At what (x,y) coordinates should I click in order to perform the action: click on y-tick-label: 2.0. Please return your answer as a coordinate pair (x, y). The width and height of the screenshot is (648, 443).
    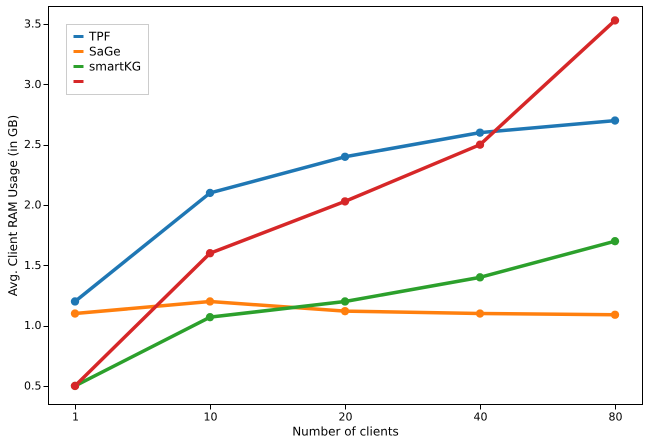
    Looking at the image, I should click on (33, 205).